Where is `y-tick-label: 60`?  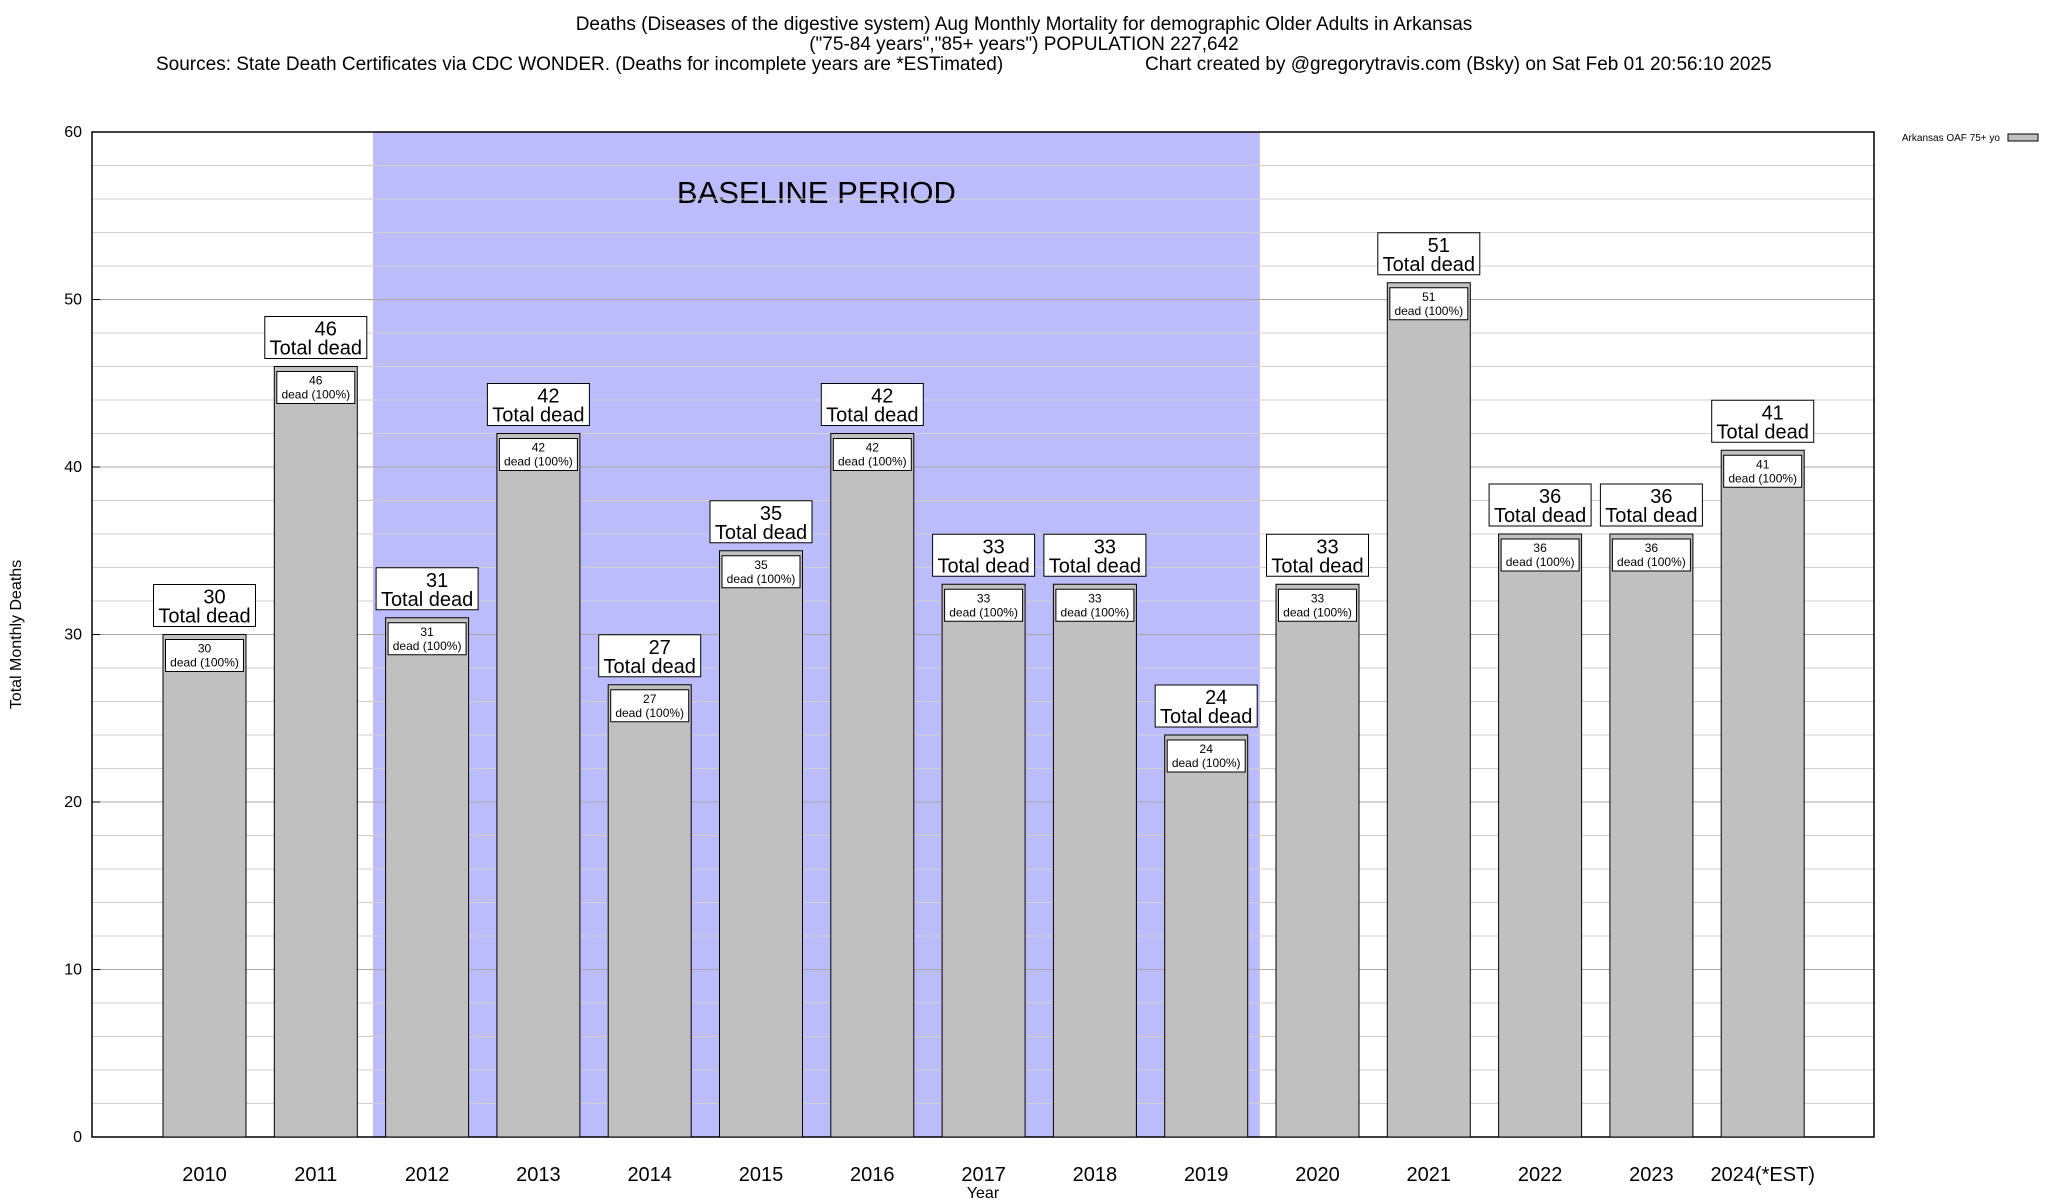 y-tick-label: 60 is located at coordinates (73, 132).